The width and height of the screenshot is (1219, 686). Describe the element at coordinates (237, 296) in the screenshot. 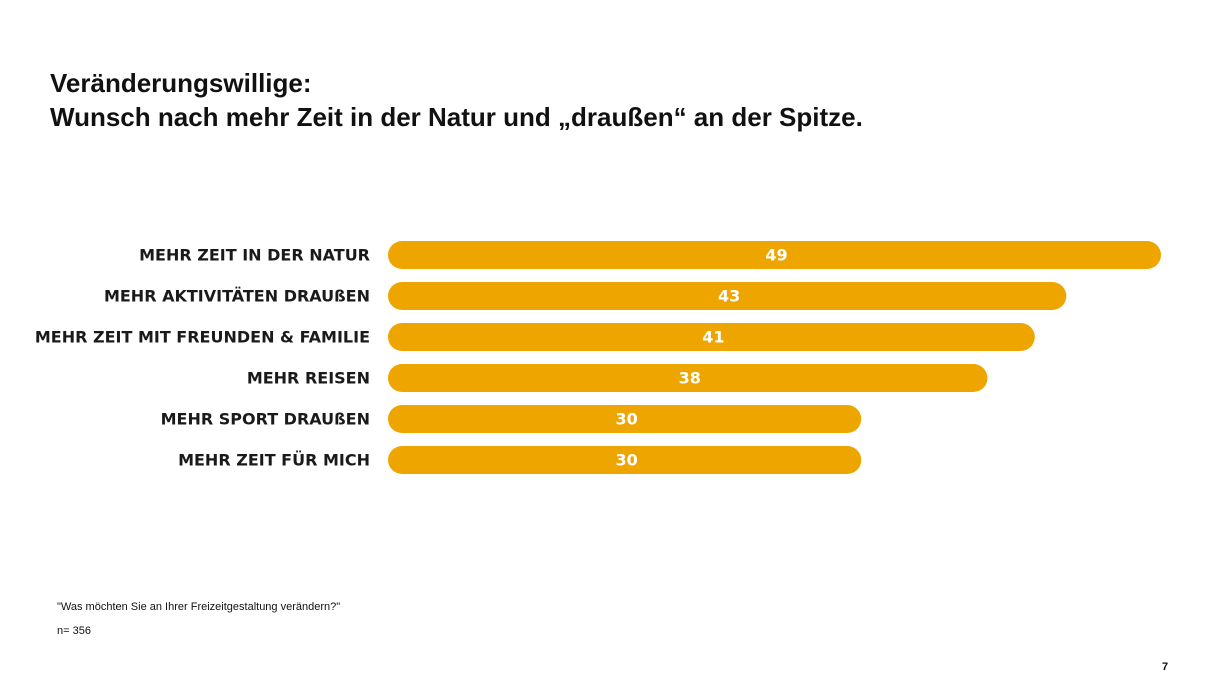

I see `category-label: MEHR AKTIVITÄTEN DRAUßEN` at that location.